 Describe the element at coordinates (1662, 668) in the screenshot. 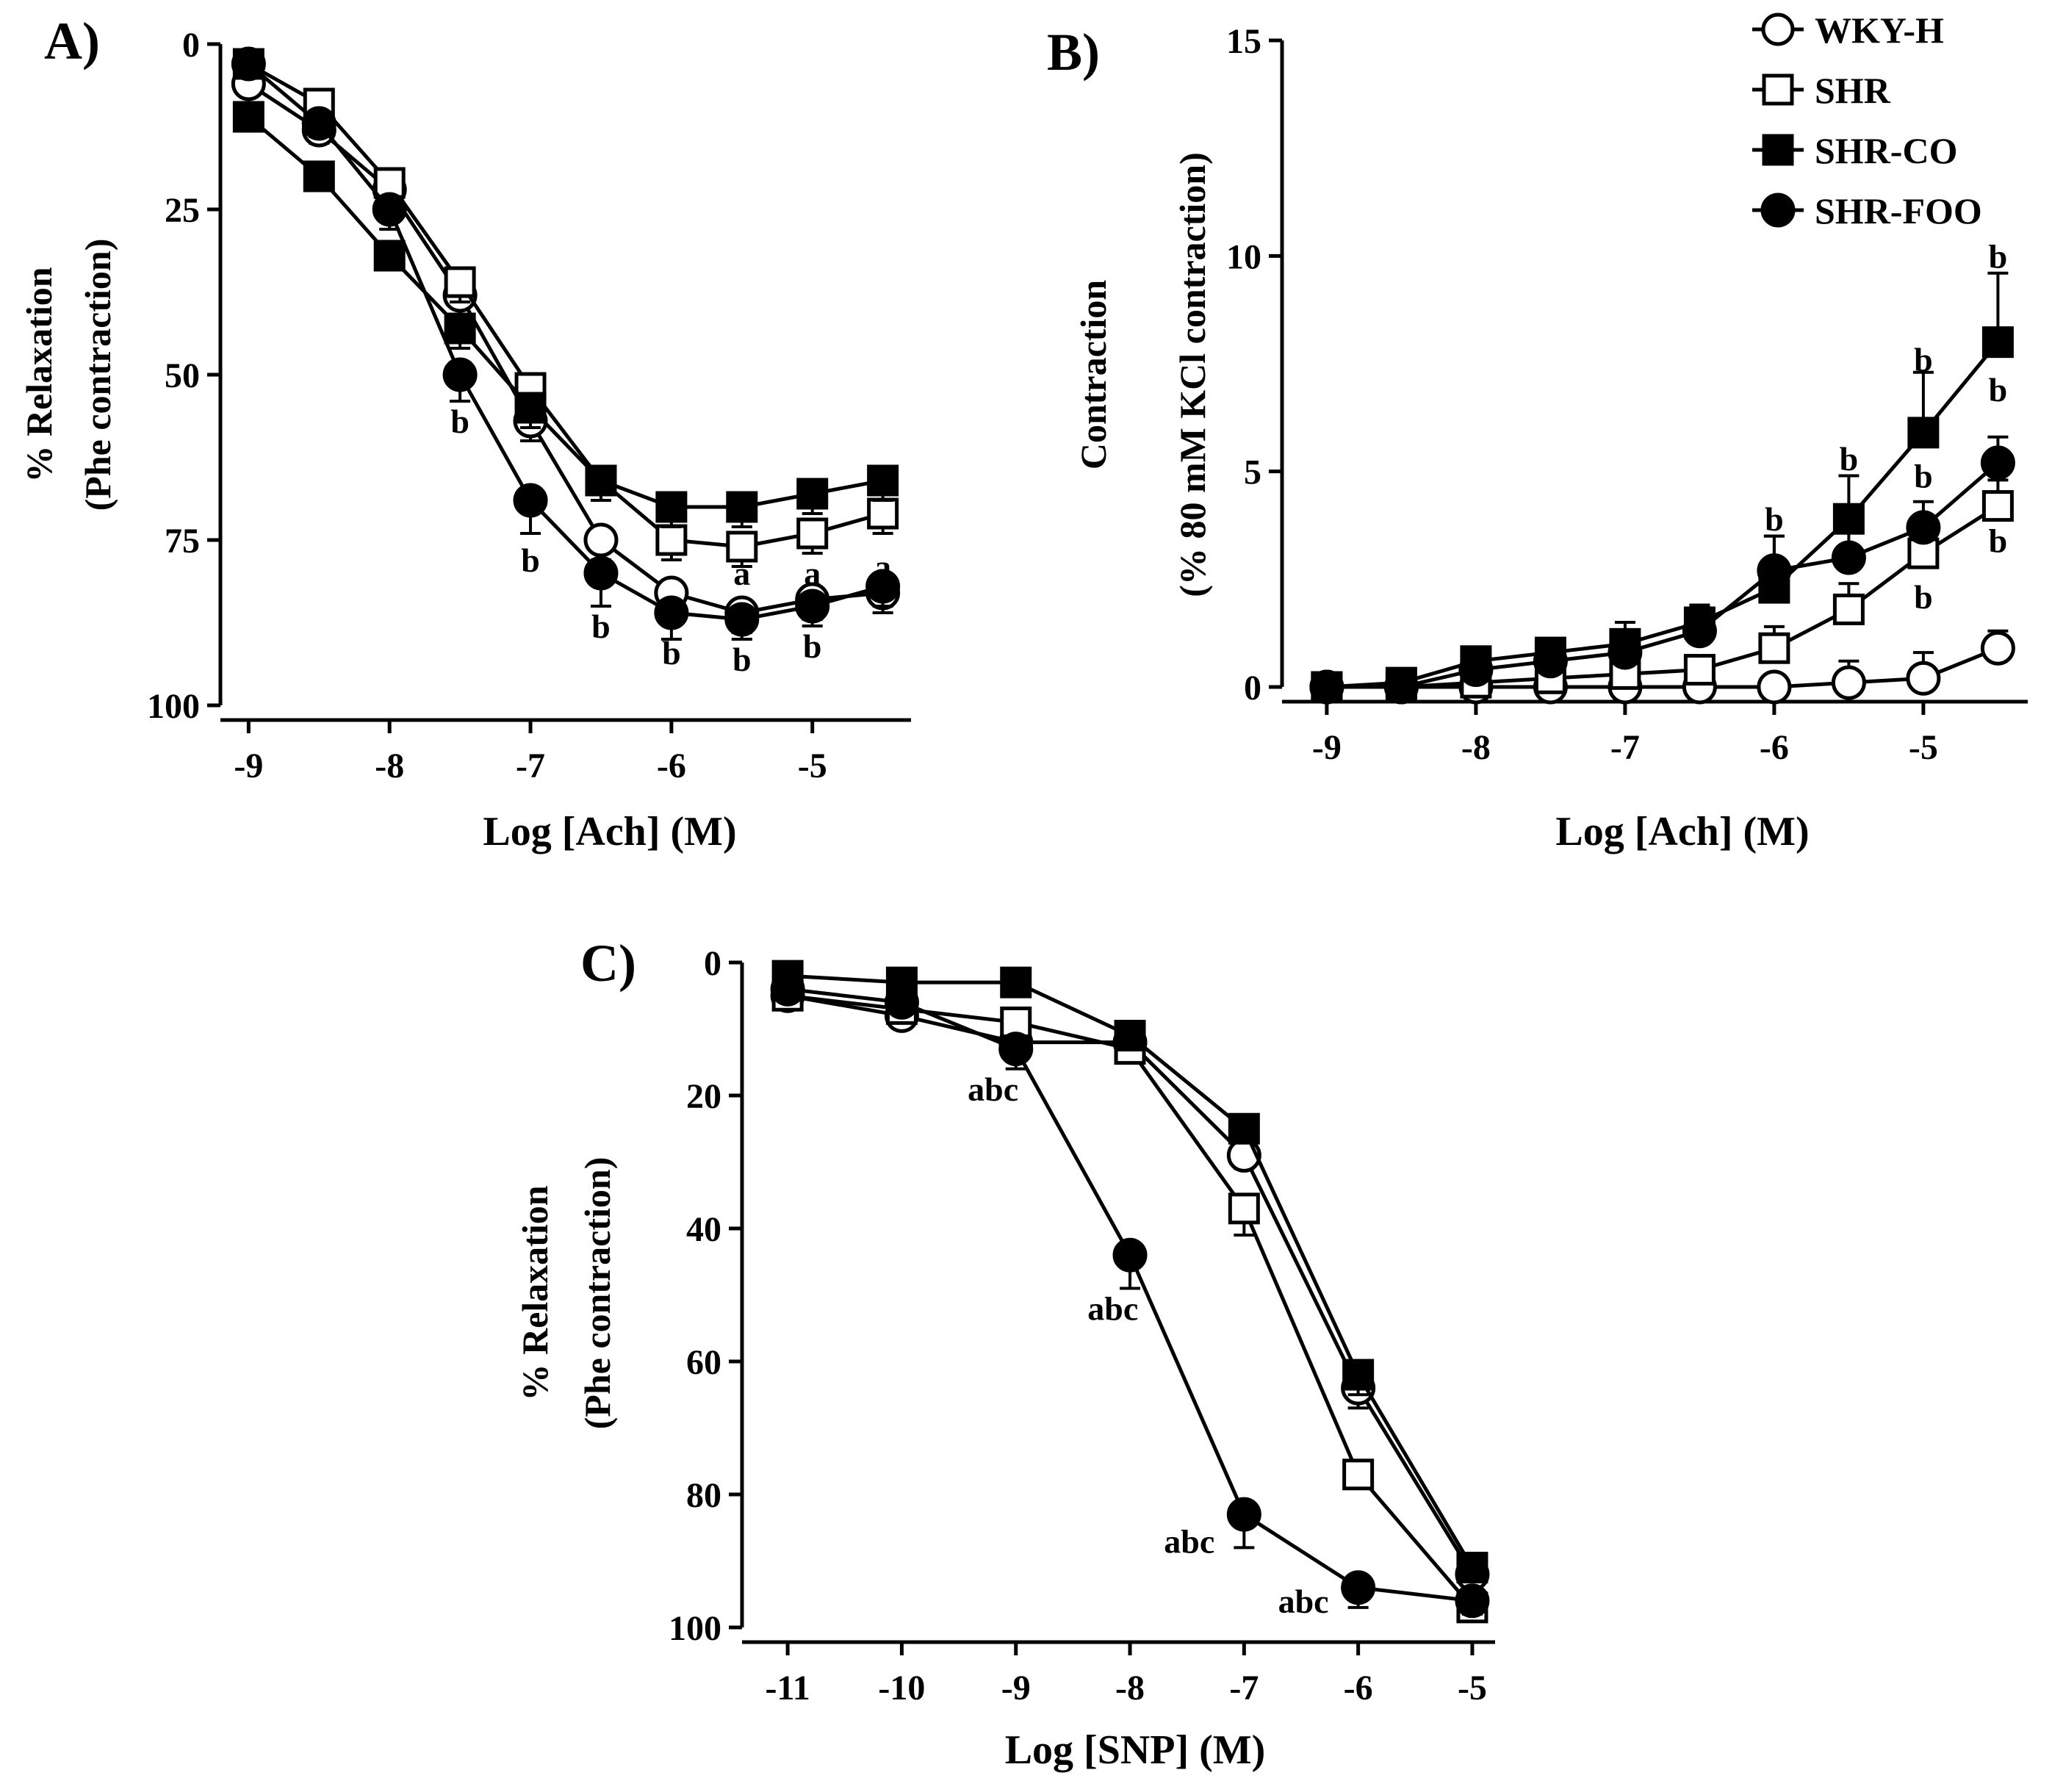

I see `panel-b-series-wky-h-line` at that location.